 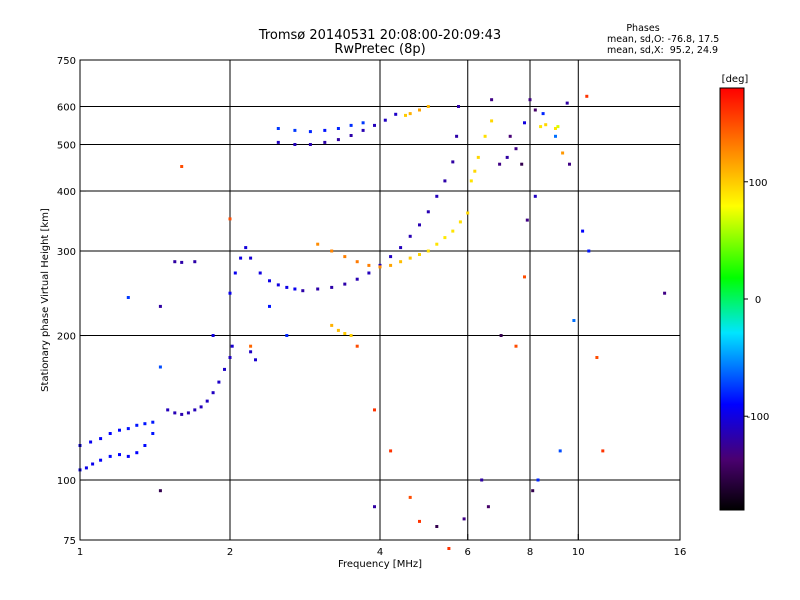 What do you see at coordinates (379, 49) in the screenshot?
I see `chart-subtitle: RwPretec (8p)` at bounding box center [379, 49].